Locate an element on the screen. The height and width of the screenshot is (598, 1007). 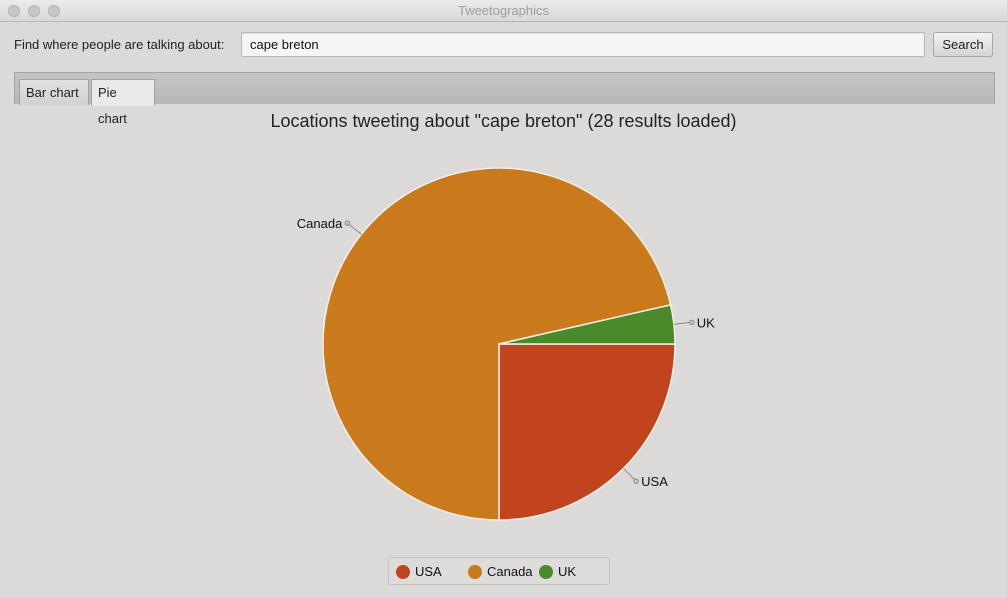
title-bar: Tweetographics is located at coordinates (503, 11).